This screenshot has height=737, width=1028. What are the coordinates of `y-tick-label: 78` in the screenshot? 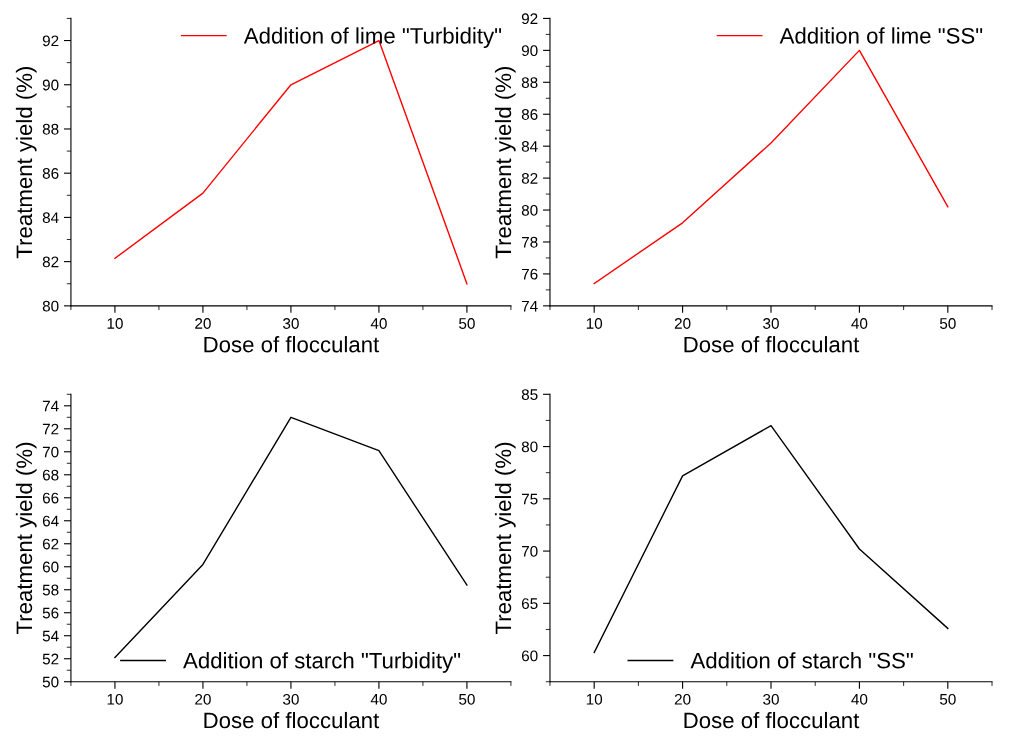 It's located at (529, 242).